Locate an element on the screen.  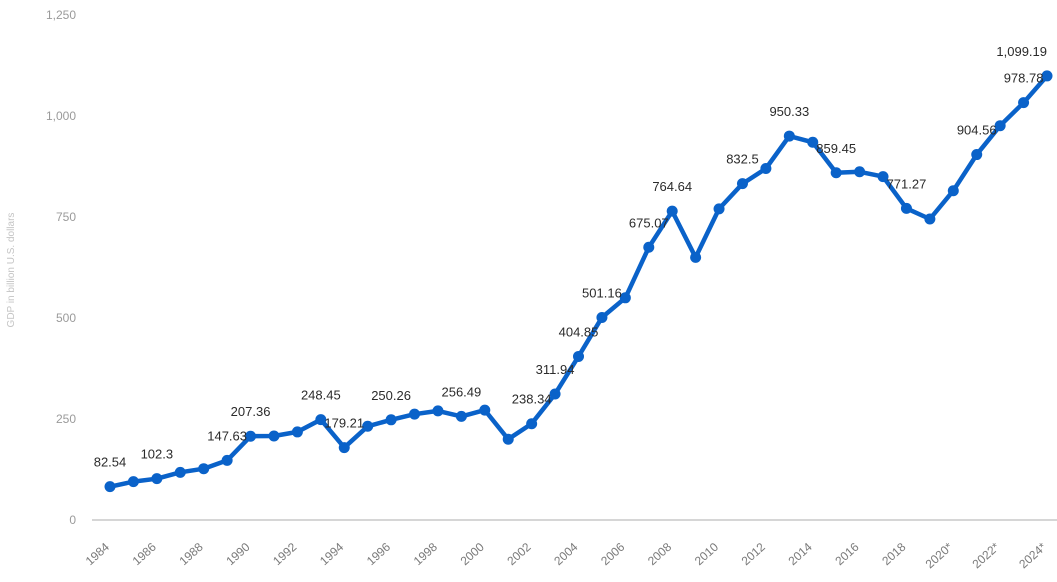
x-tick-label: 1984 is located at coordinates (97, 554).